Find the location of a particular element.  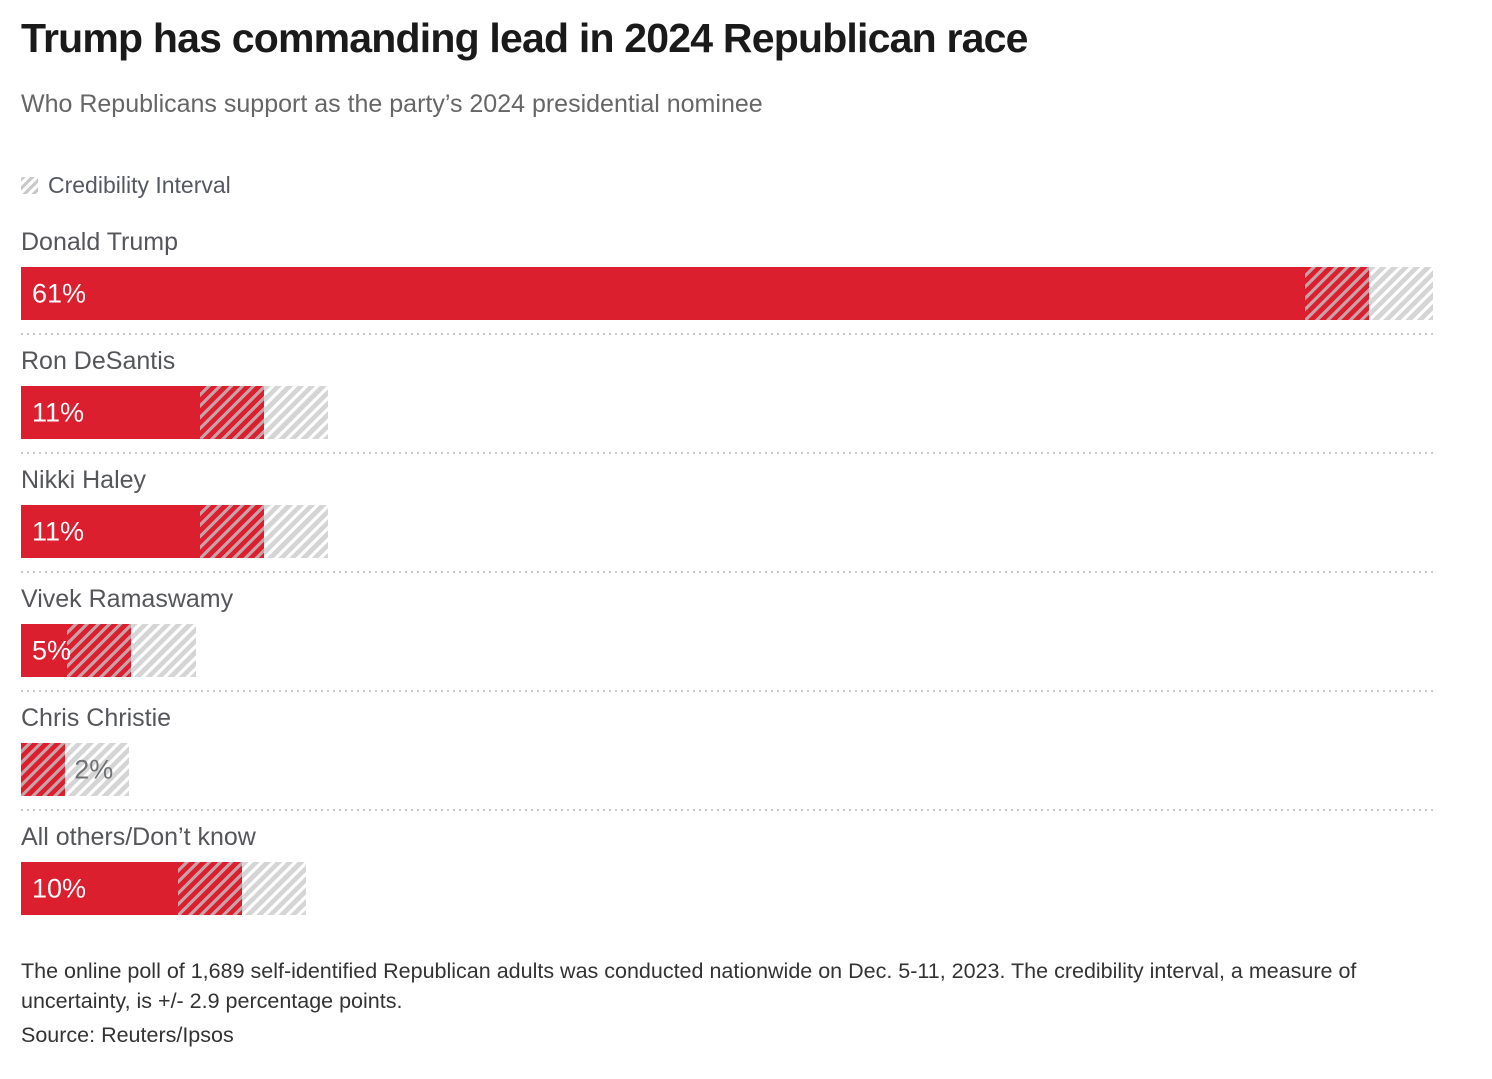

value-label: 61% is located at coordinates (59, 293).